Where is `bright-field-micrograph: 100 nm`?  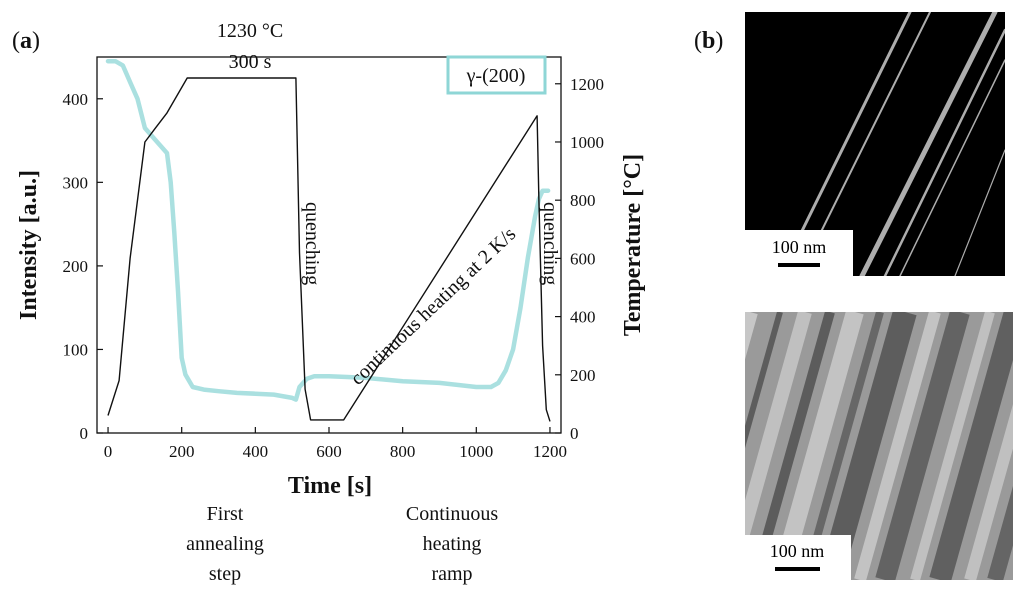 bright-field-micrograph: 100 nm is located at coordinates (884, 446).